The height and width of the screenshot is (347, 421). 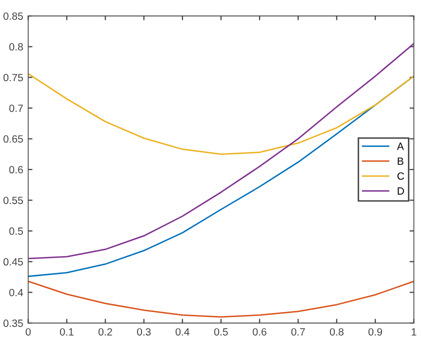 What do you see at coordinates (144, 332) in the screenshot?
I see `x-tick-label: 0.3` at bounding box center [144, 332].